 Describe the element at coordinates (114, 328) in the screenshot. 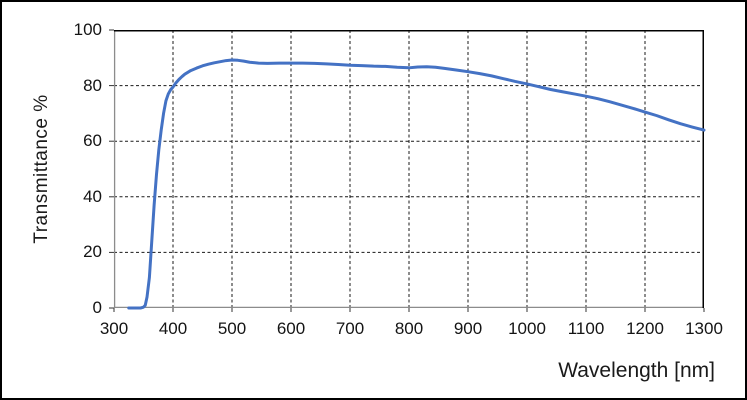

I see `x-tick-label: 300` at that location.